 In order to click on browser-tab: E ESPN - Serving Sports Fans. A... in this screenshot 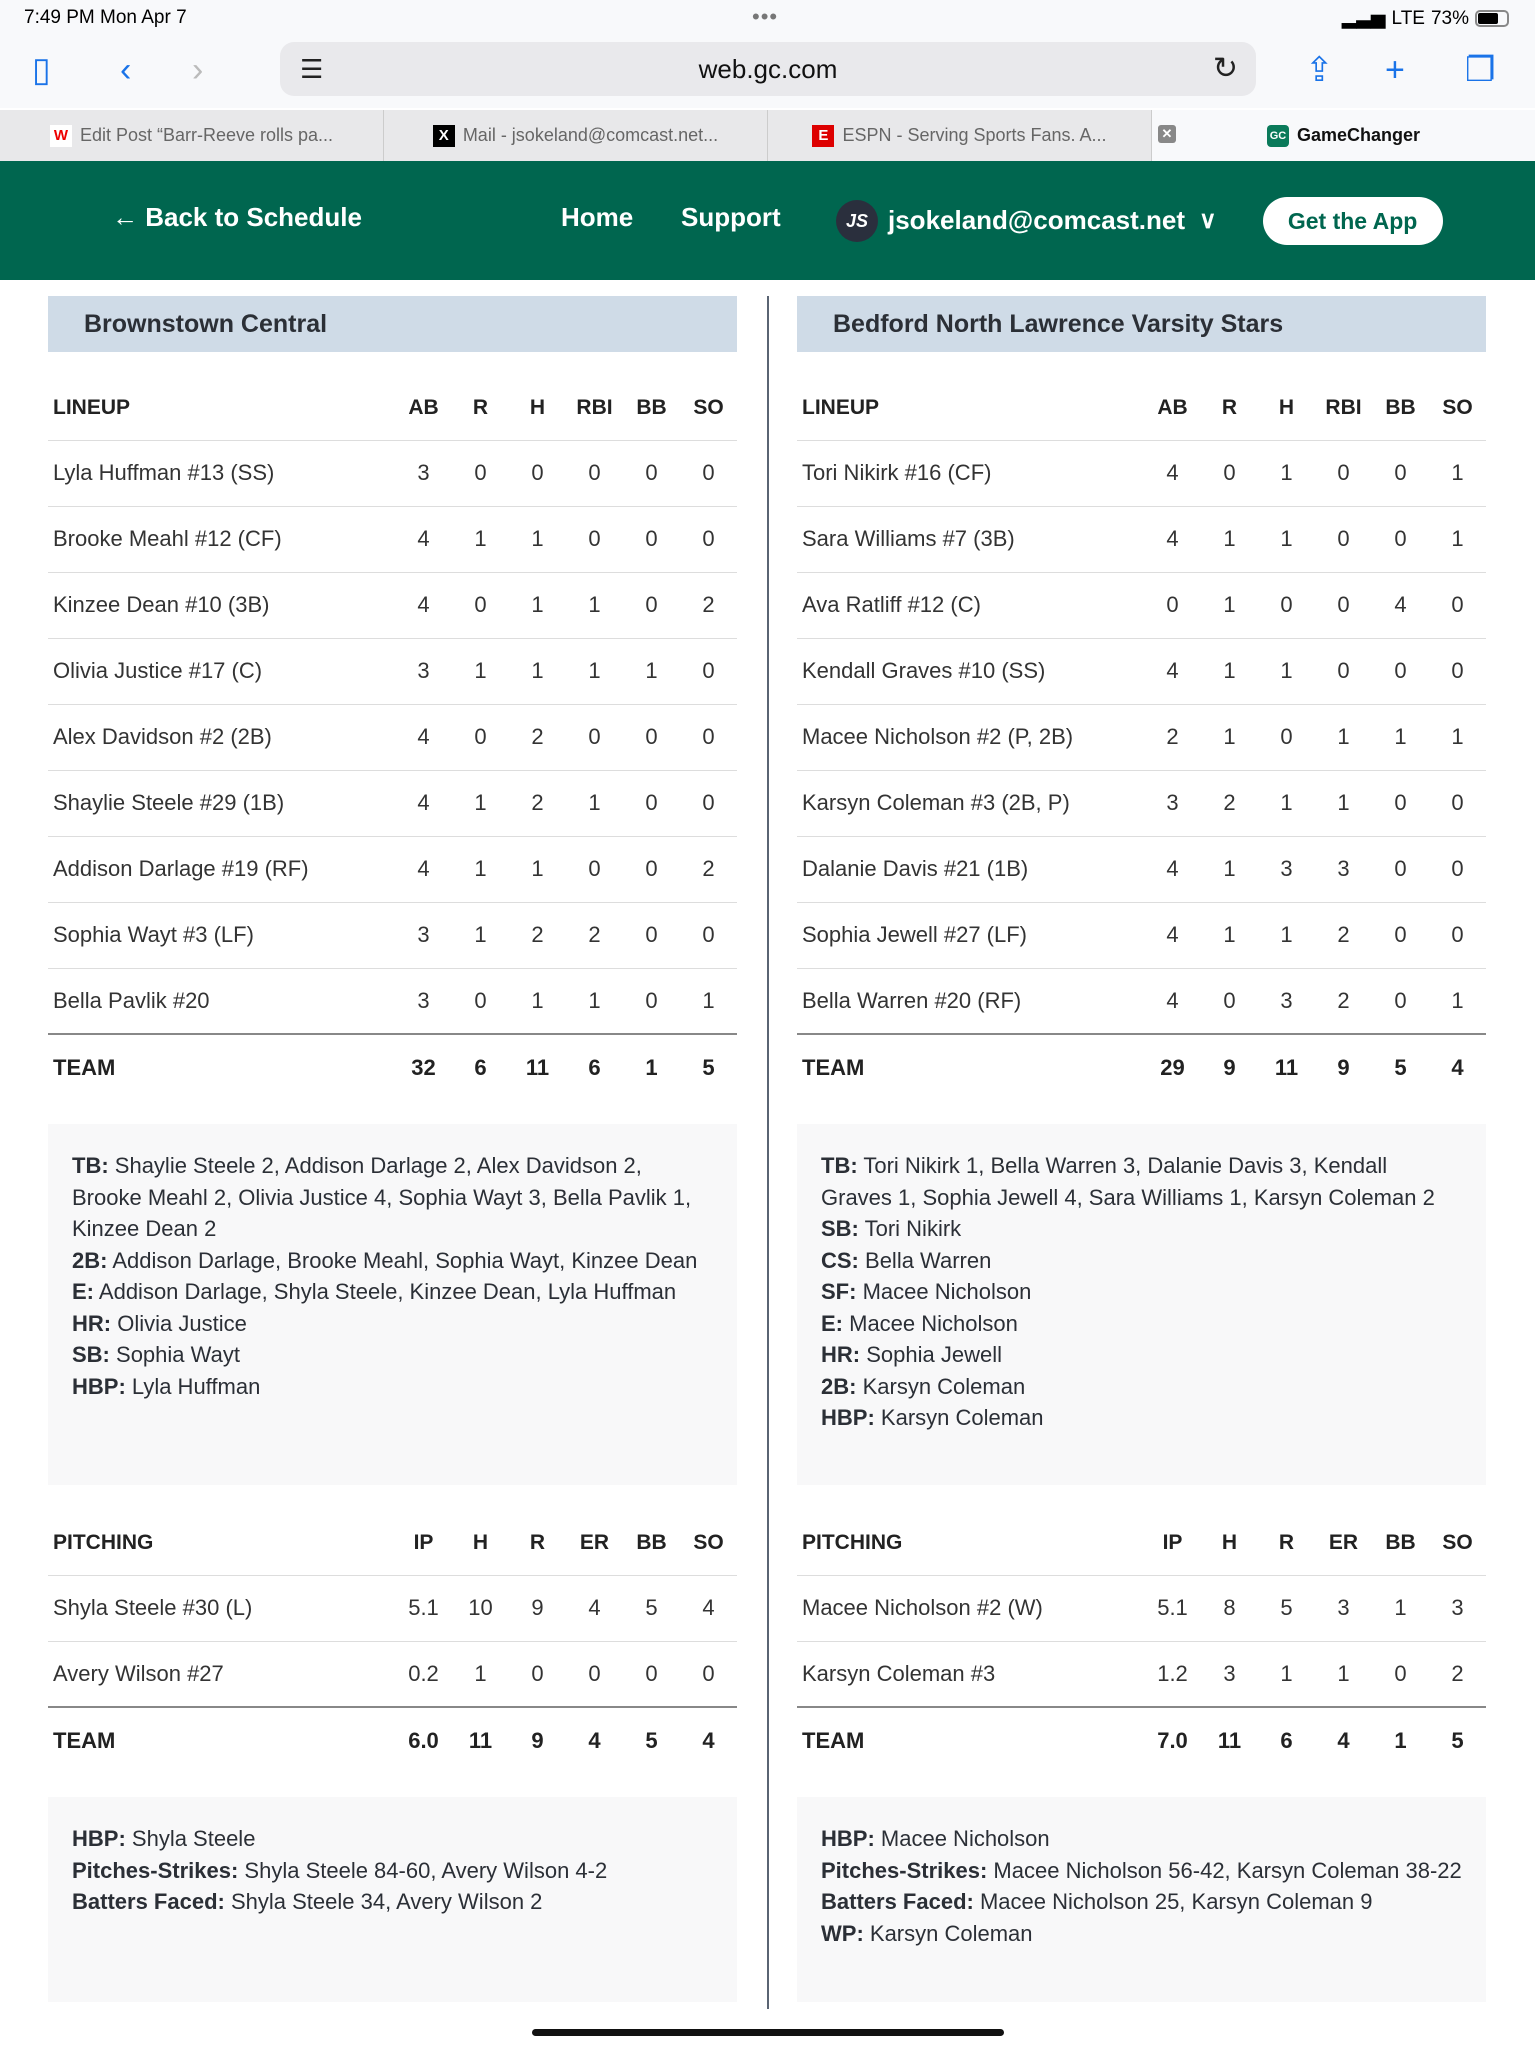, I will do `click(960, 135)`.